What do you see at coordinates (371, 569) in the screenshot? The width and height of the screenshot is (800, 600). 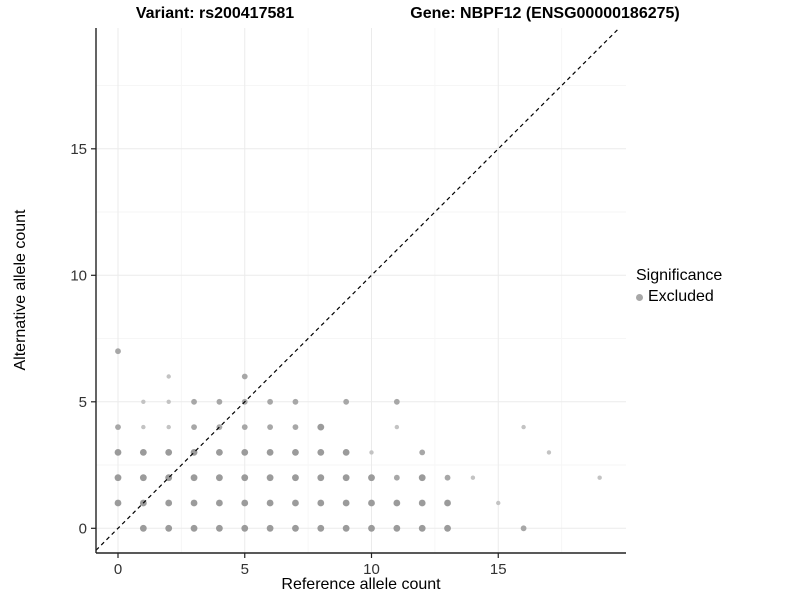 I see `x-tick-label: 10` at bounding box center [371, 569].